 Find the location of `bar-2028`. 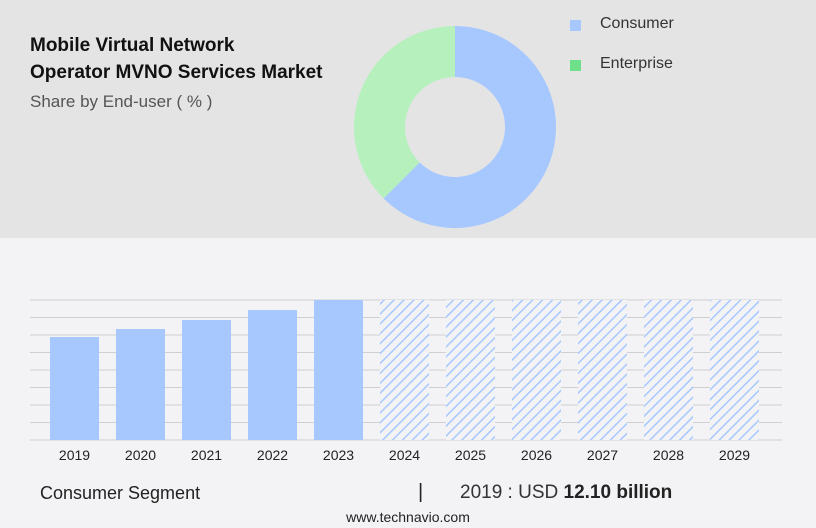

bar-2028 is located at coordinates (668, 370).